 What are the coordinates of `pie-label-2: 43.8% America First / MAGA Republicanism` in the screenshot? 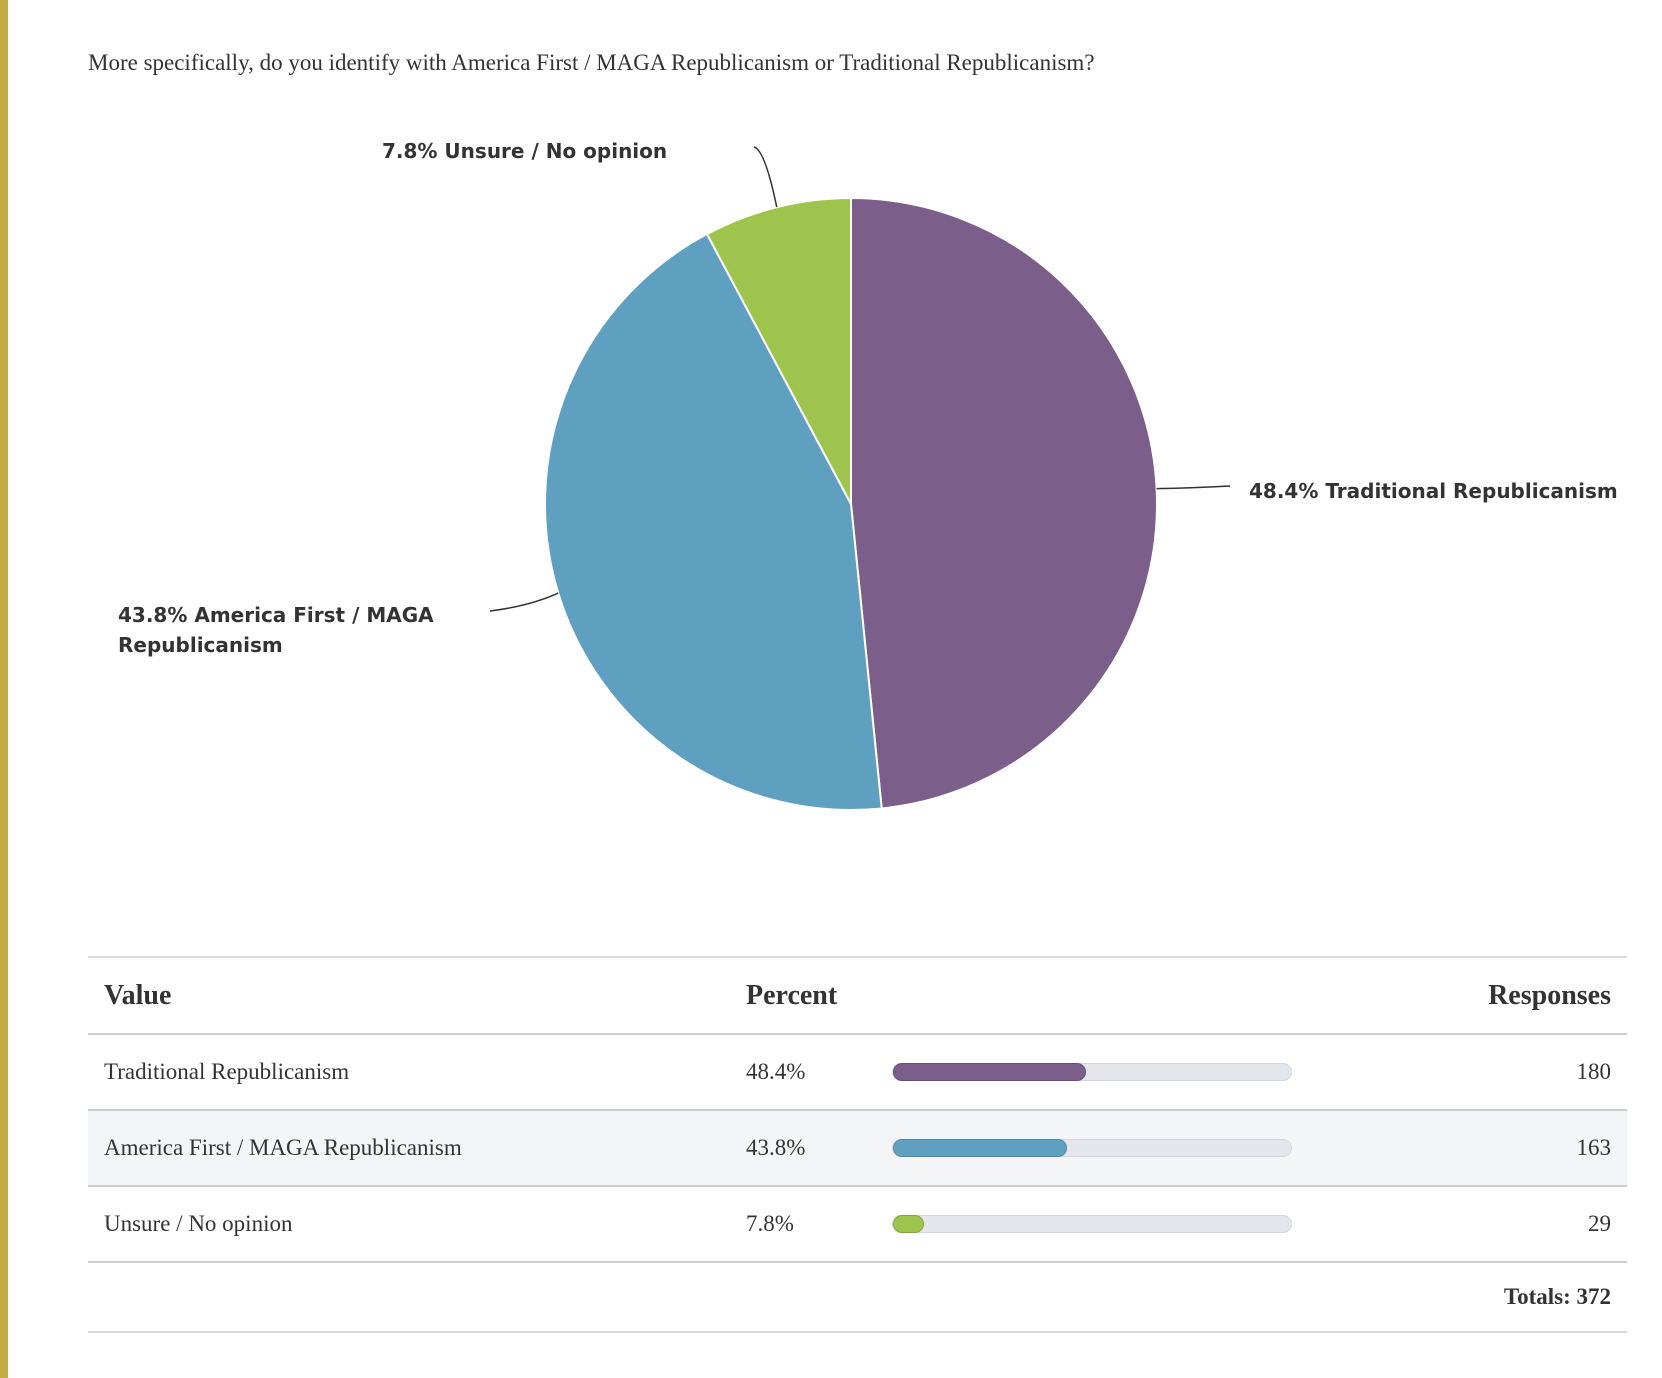 It's located at (276, 630).